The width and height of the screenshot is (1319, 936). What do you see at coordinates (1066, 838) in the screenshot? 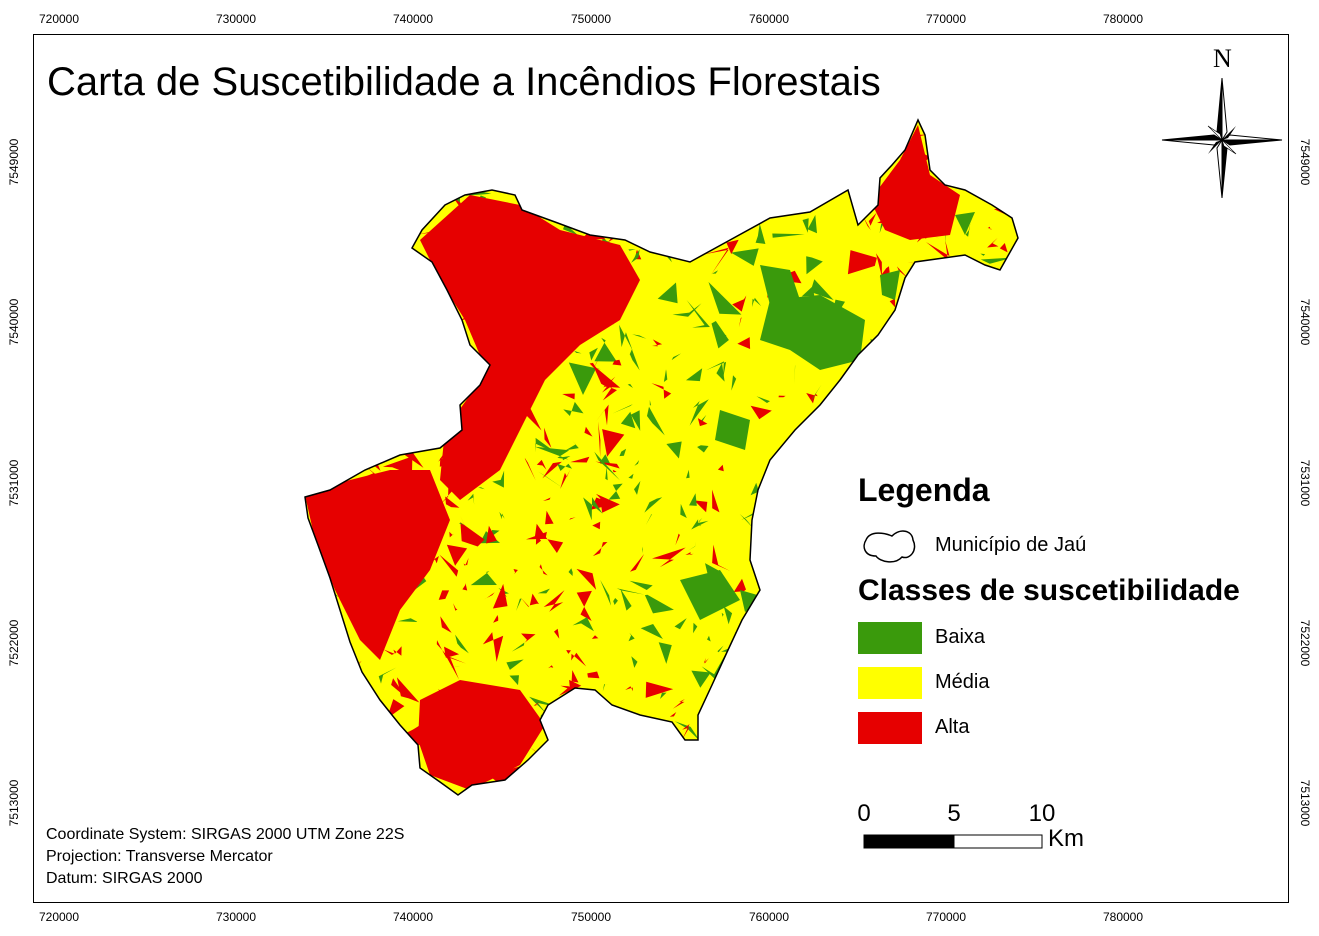
I see `scale-unit: Km` at bounding box center [1066, 838].